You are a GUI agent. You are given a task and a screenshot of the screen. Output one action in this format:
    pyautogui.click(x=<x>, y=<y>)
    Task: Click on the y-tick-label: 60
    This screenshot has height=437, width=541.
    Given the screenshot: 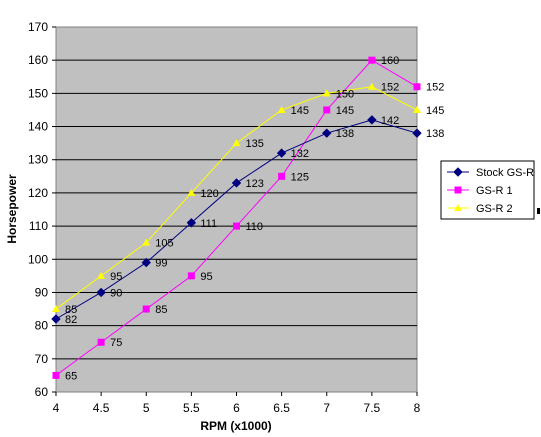 What is the action you would take?
    pyautogui.click(x=42, y=392)
    